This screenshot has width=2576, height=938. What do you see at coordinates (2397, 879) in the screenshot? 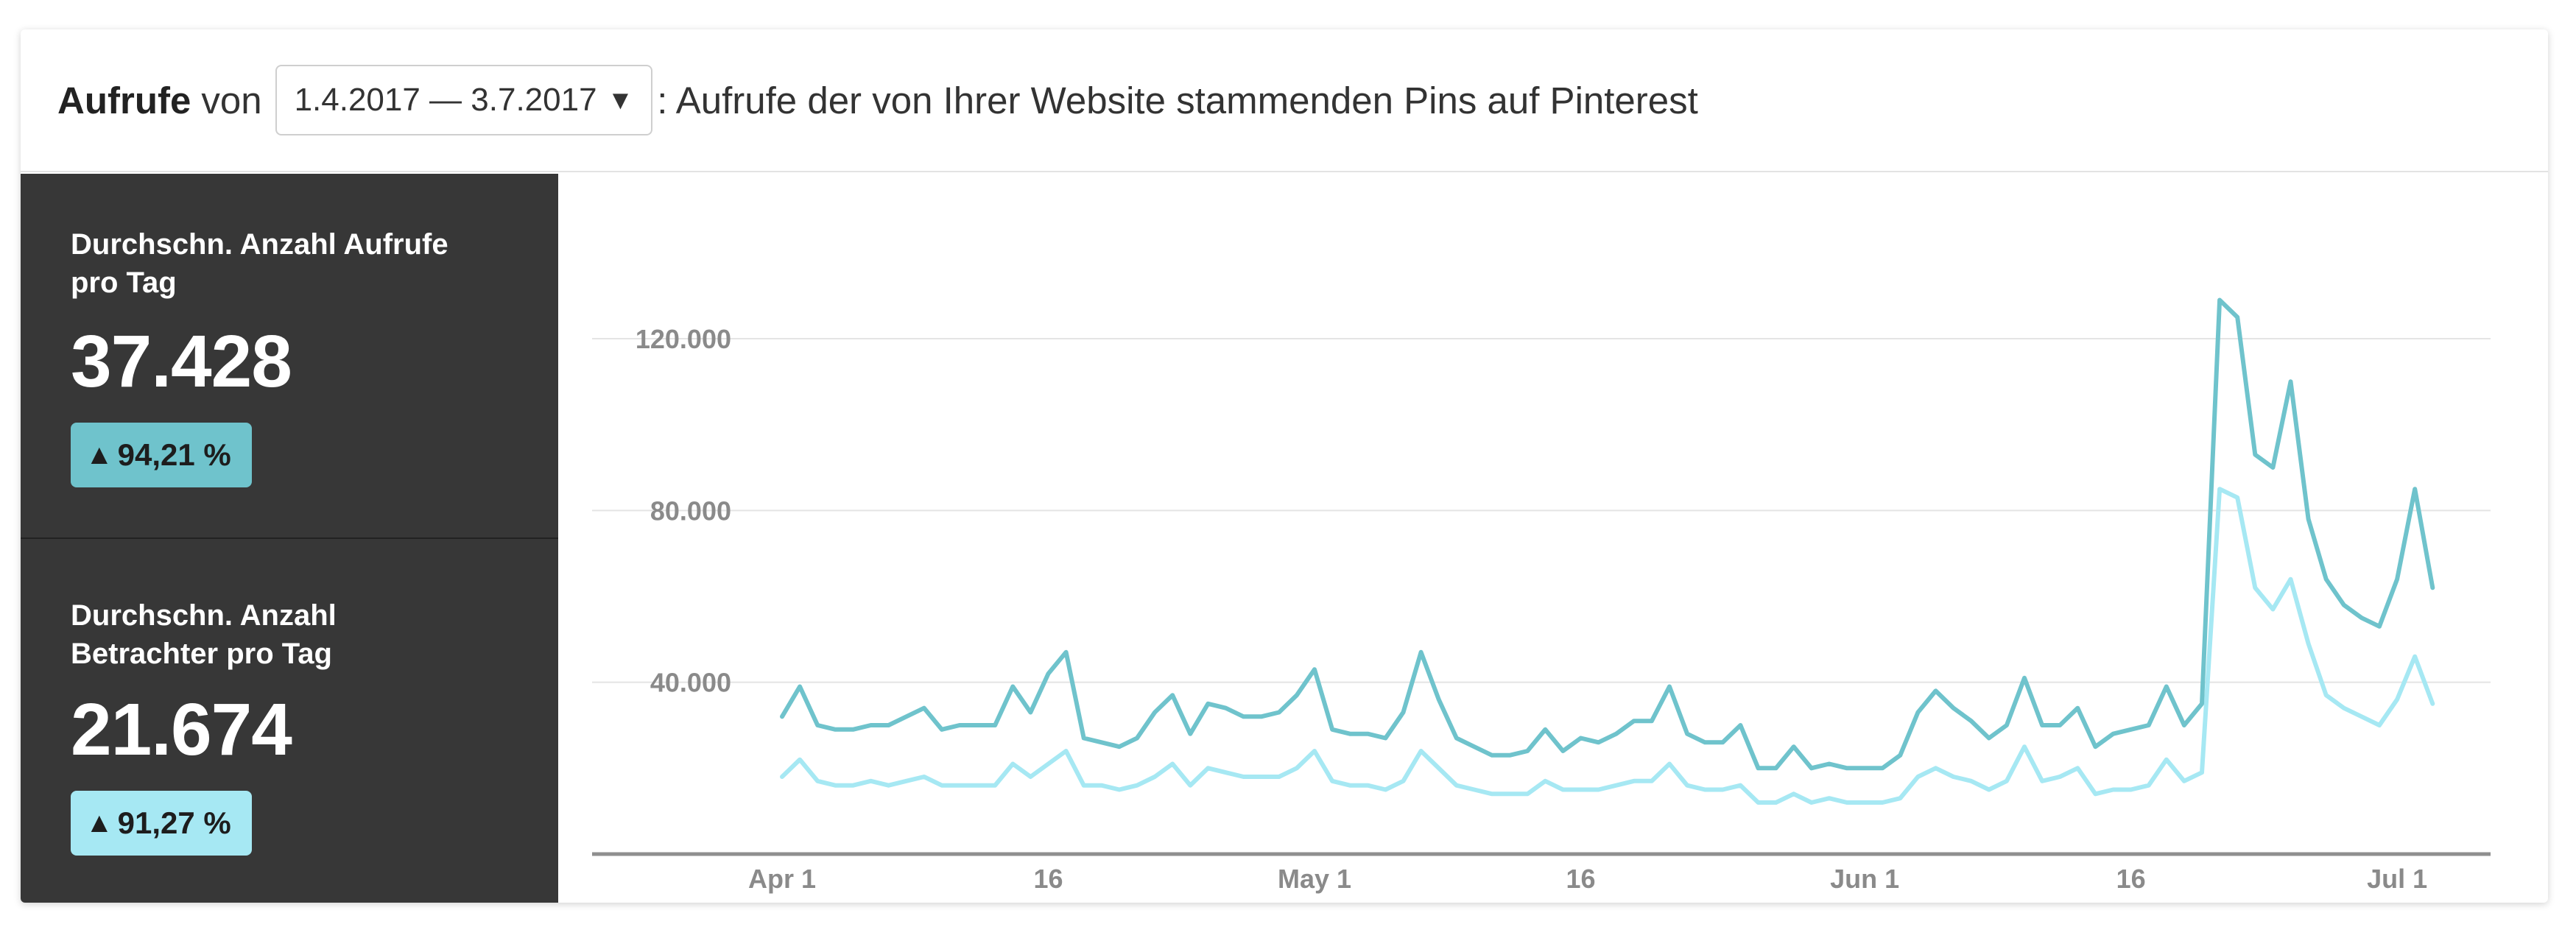
I see `x-tick-label: Jul 1` at bounding box center [2397, 879].